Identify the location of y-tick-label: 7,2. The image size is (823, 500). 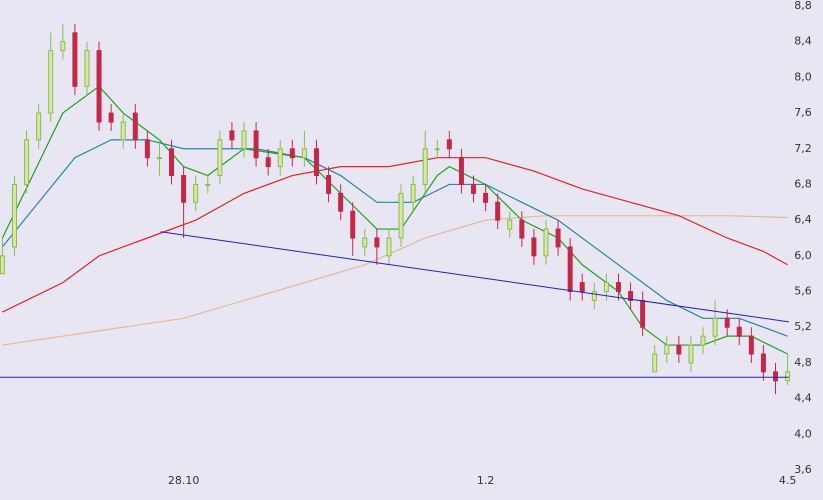
(803, 148).